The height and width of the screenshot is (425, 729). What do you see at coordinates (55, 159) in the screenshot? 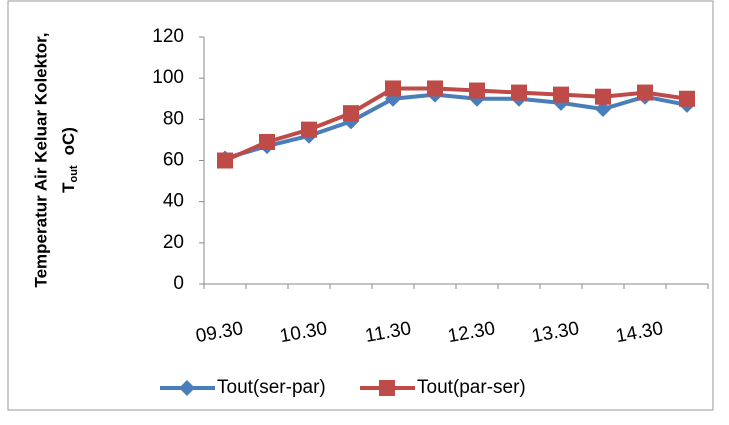
I see `y-axis-label: Temperatur Air Keluar Kolektor, Tout oC)` at bounding box center [55, 159].